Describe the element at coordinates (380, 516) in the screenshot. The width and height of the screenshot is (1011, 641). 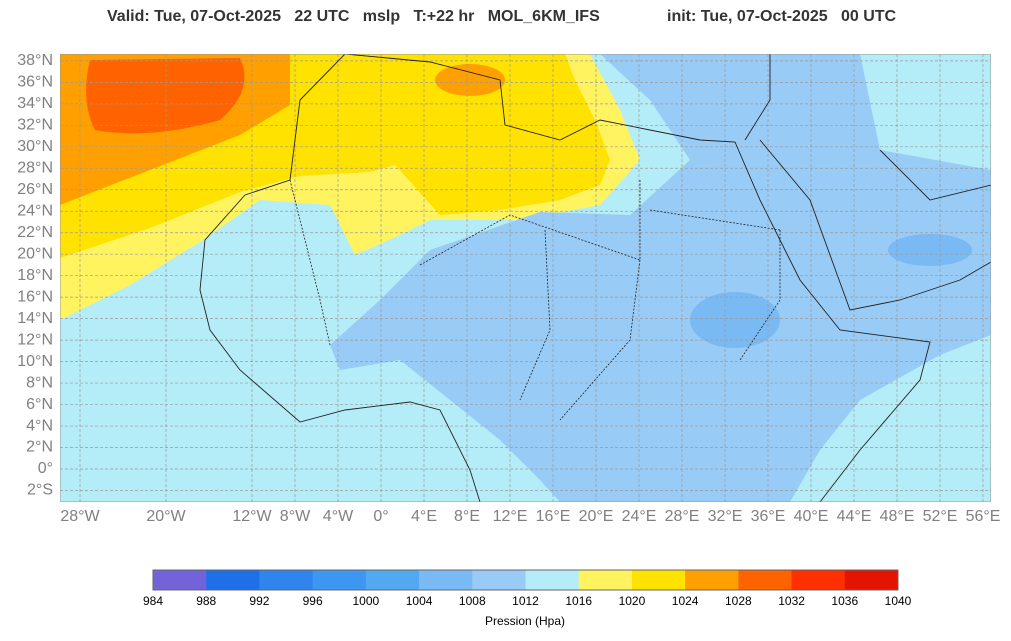
I see `lon-label: 0°` at that location.